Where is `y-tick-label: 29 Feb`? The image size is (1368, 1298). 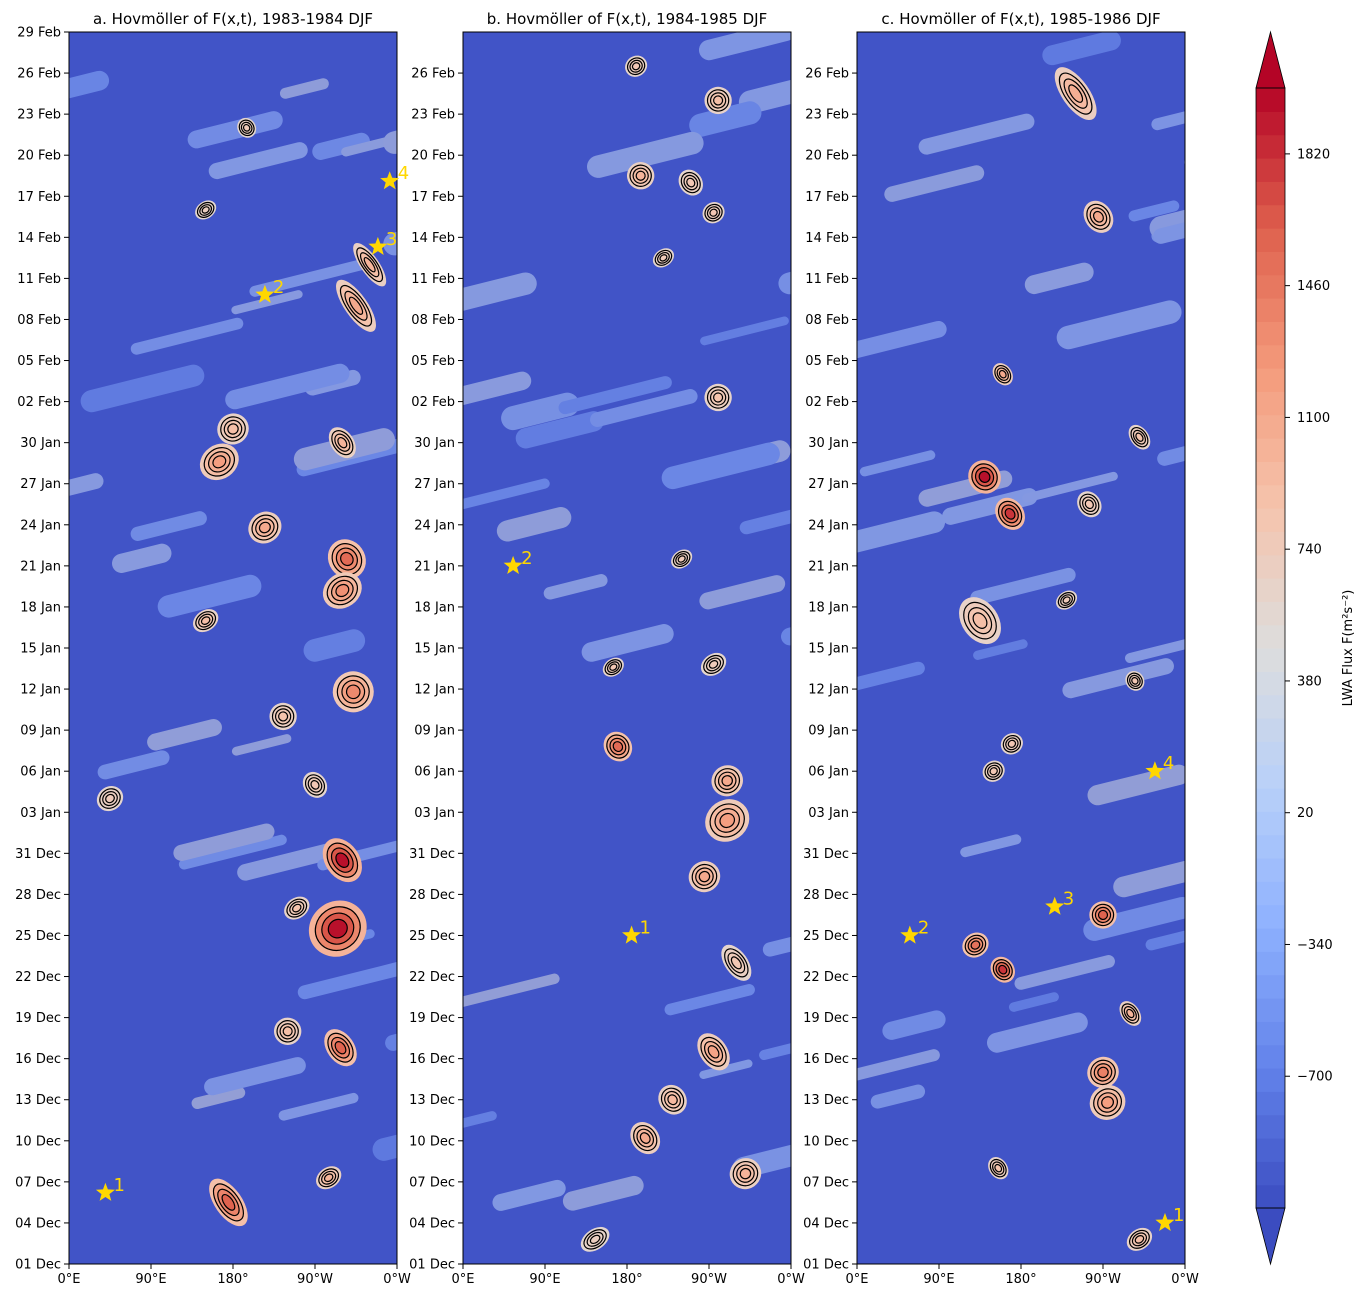 y-tick-label: 29 Feb is located at coordinates (39, 33).